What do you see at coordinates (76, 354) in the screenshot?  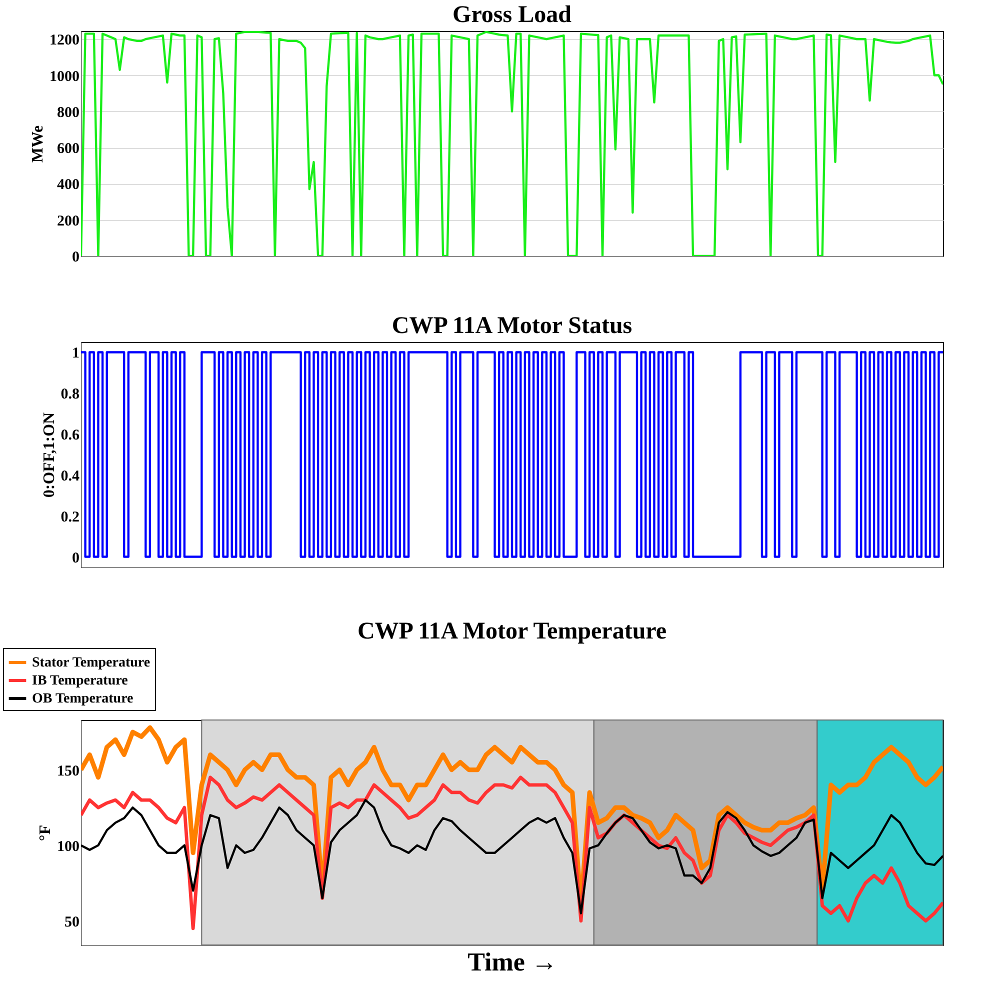 I see `y-tick-label: 1` at bounding box center [76, 354].